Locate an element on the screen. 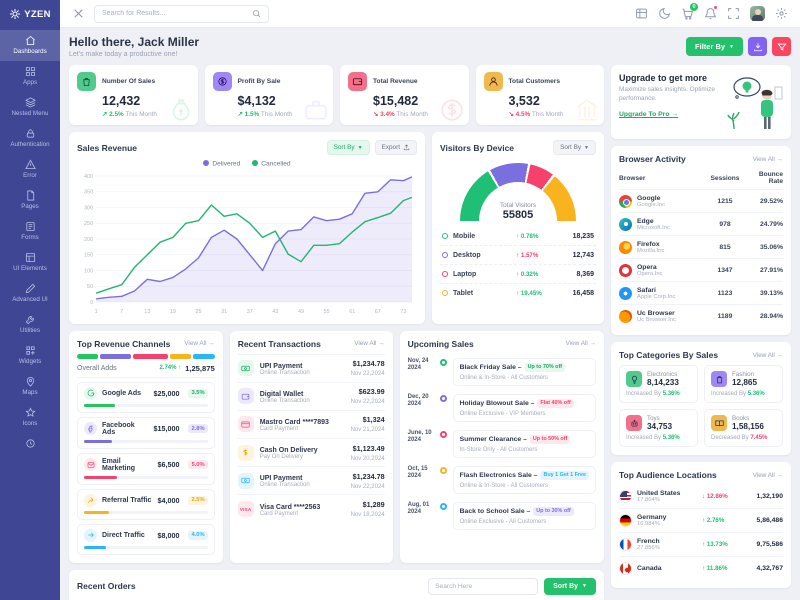  device-change: ↑ 0.78% is located at coordinates (527, 236).